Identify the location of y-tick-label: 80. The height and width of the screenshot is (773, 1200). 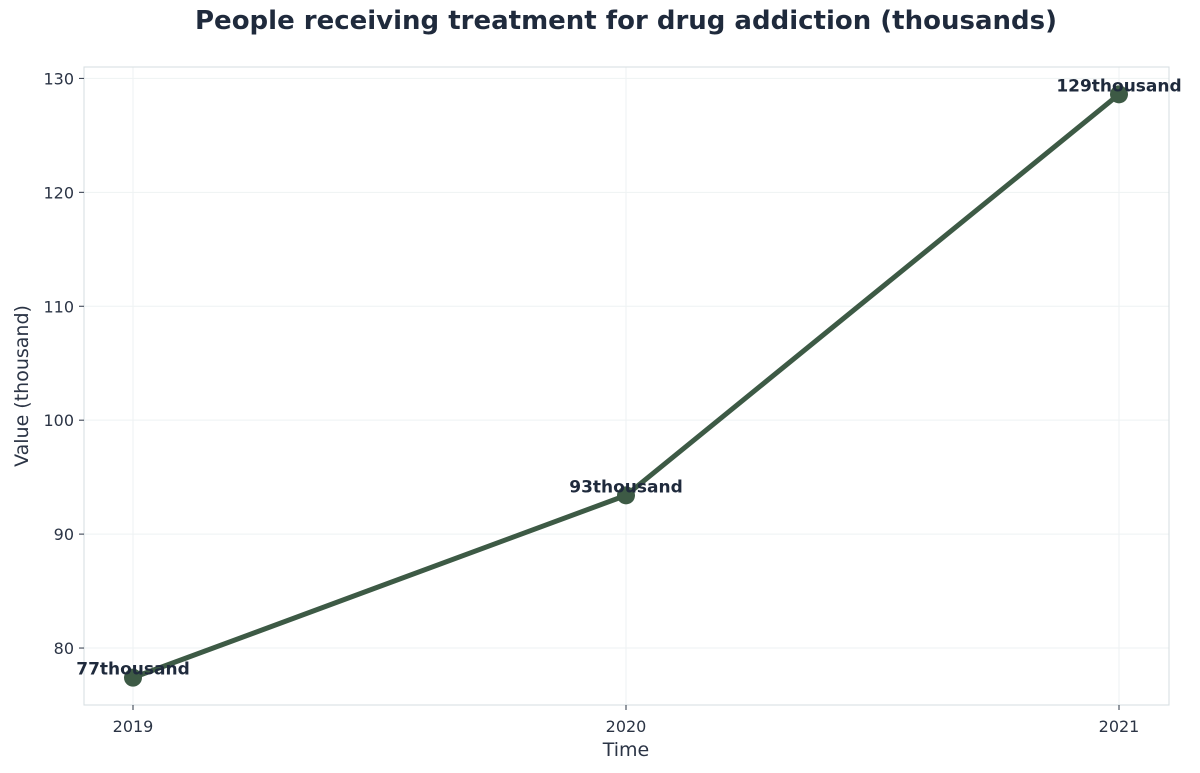
(64, 648).